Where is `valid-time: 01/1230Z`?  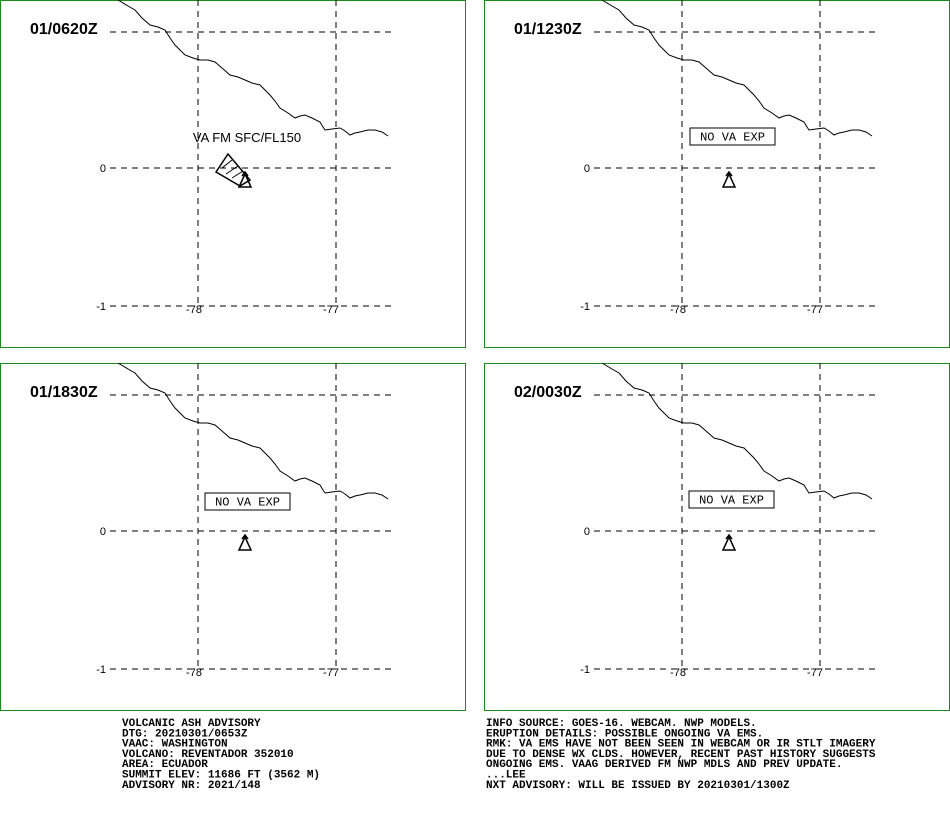
valid-time: 01/1230Z is located at coordinates (548, 29).